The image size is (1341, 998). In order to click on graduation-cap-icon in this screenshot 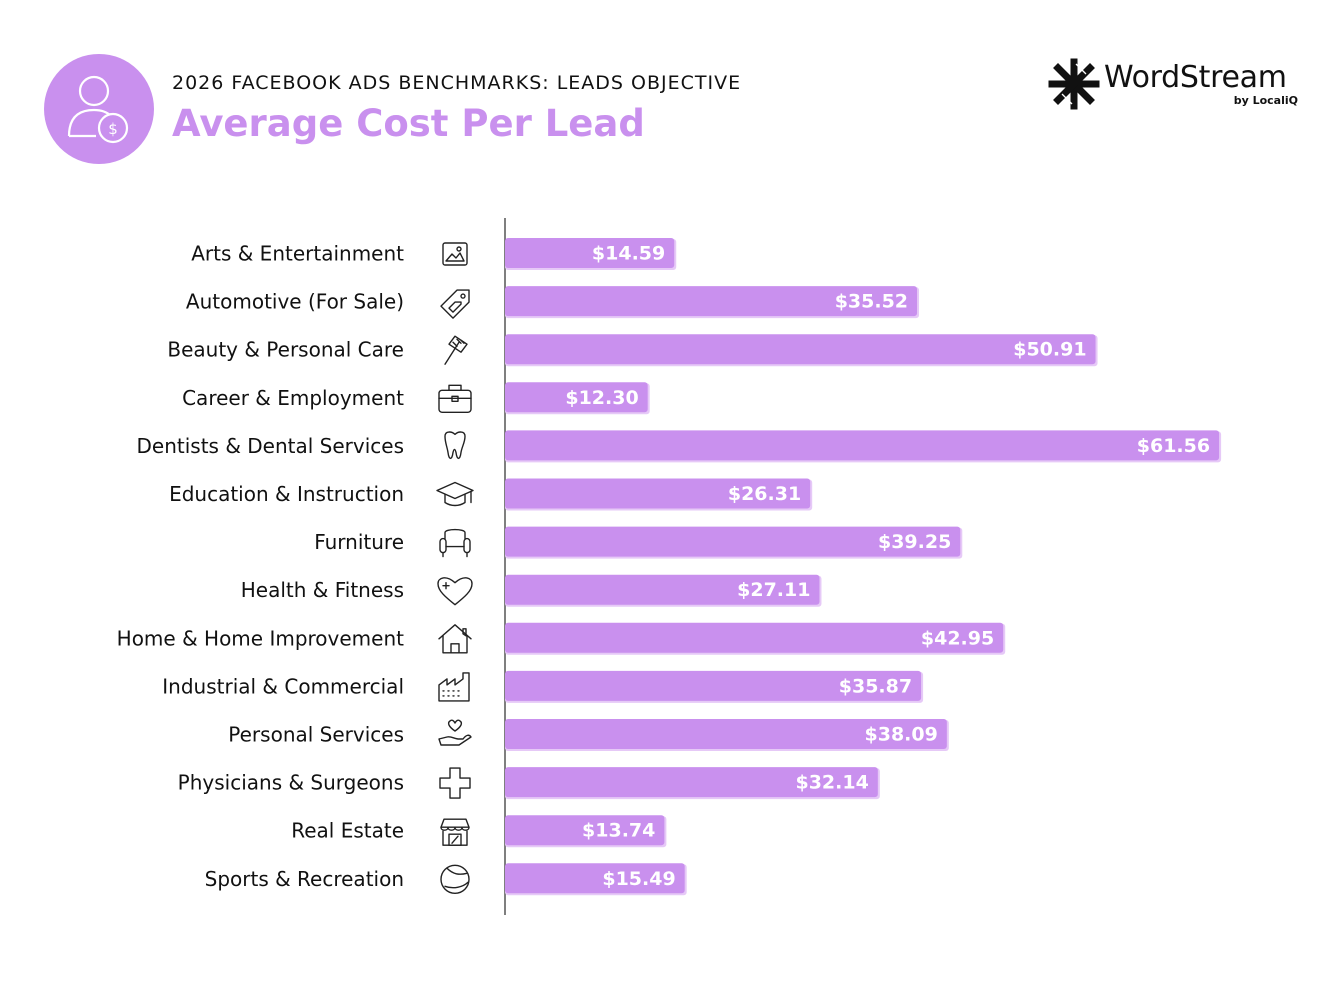, I will do `click(455, 494)`.